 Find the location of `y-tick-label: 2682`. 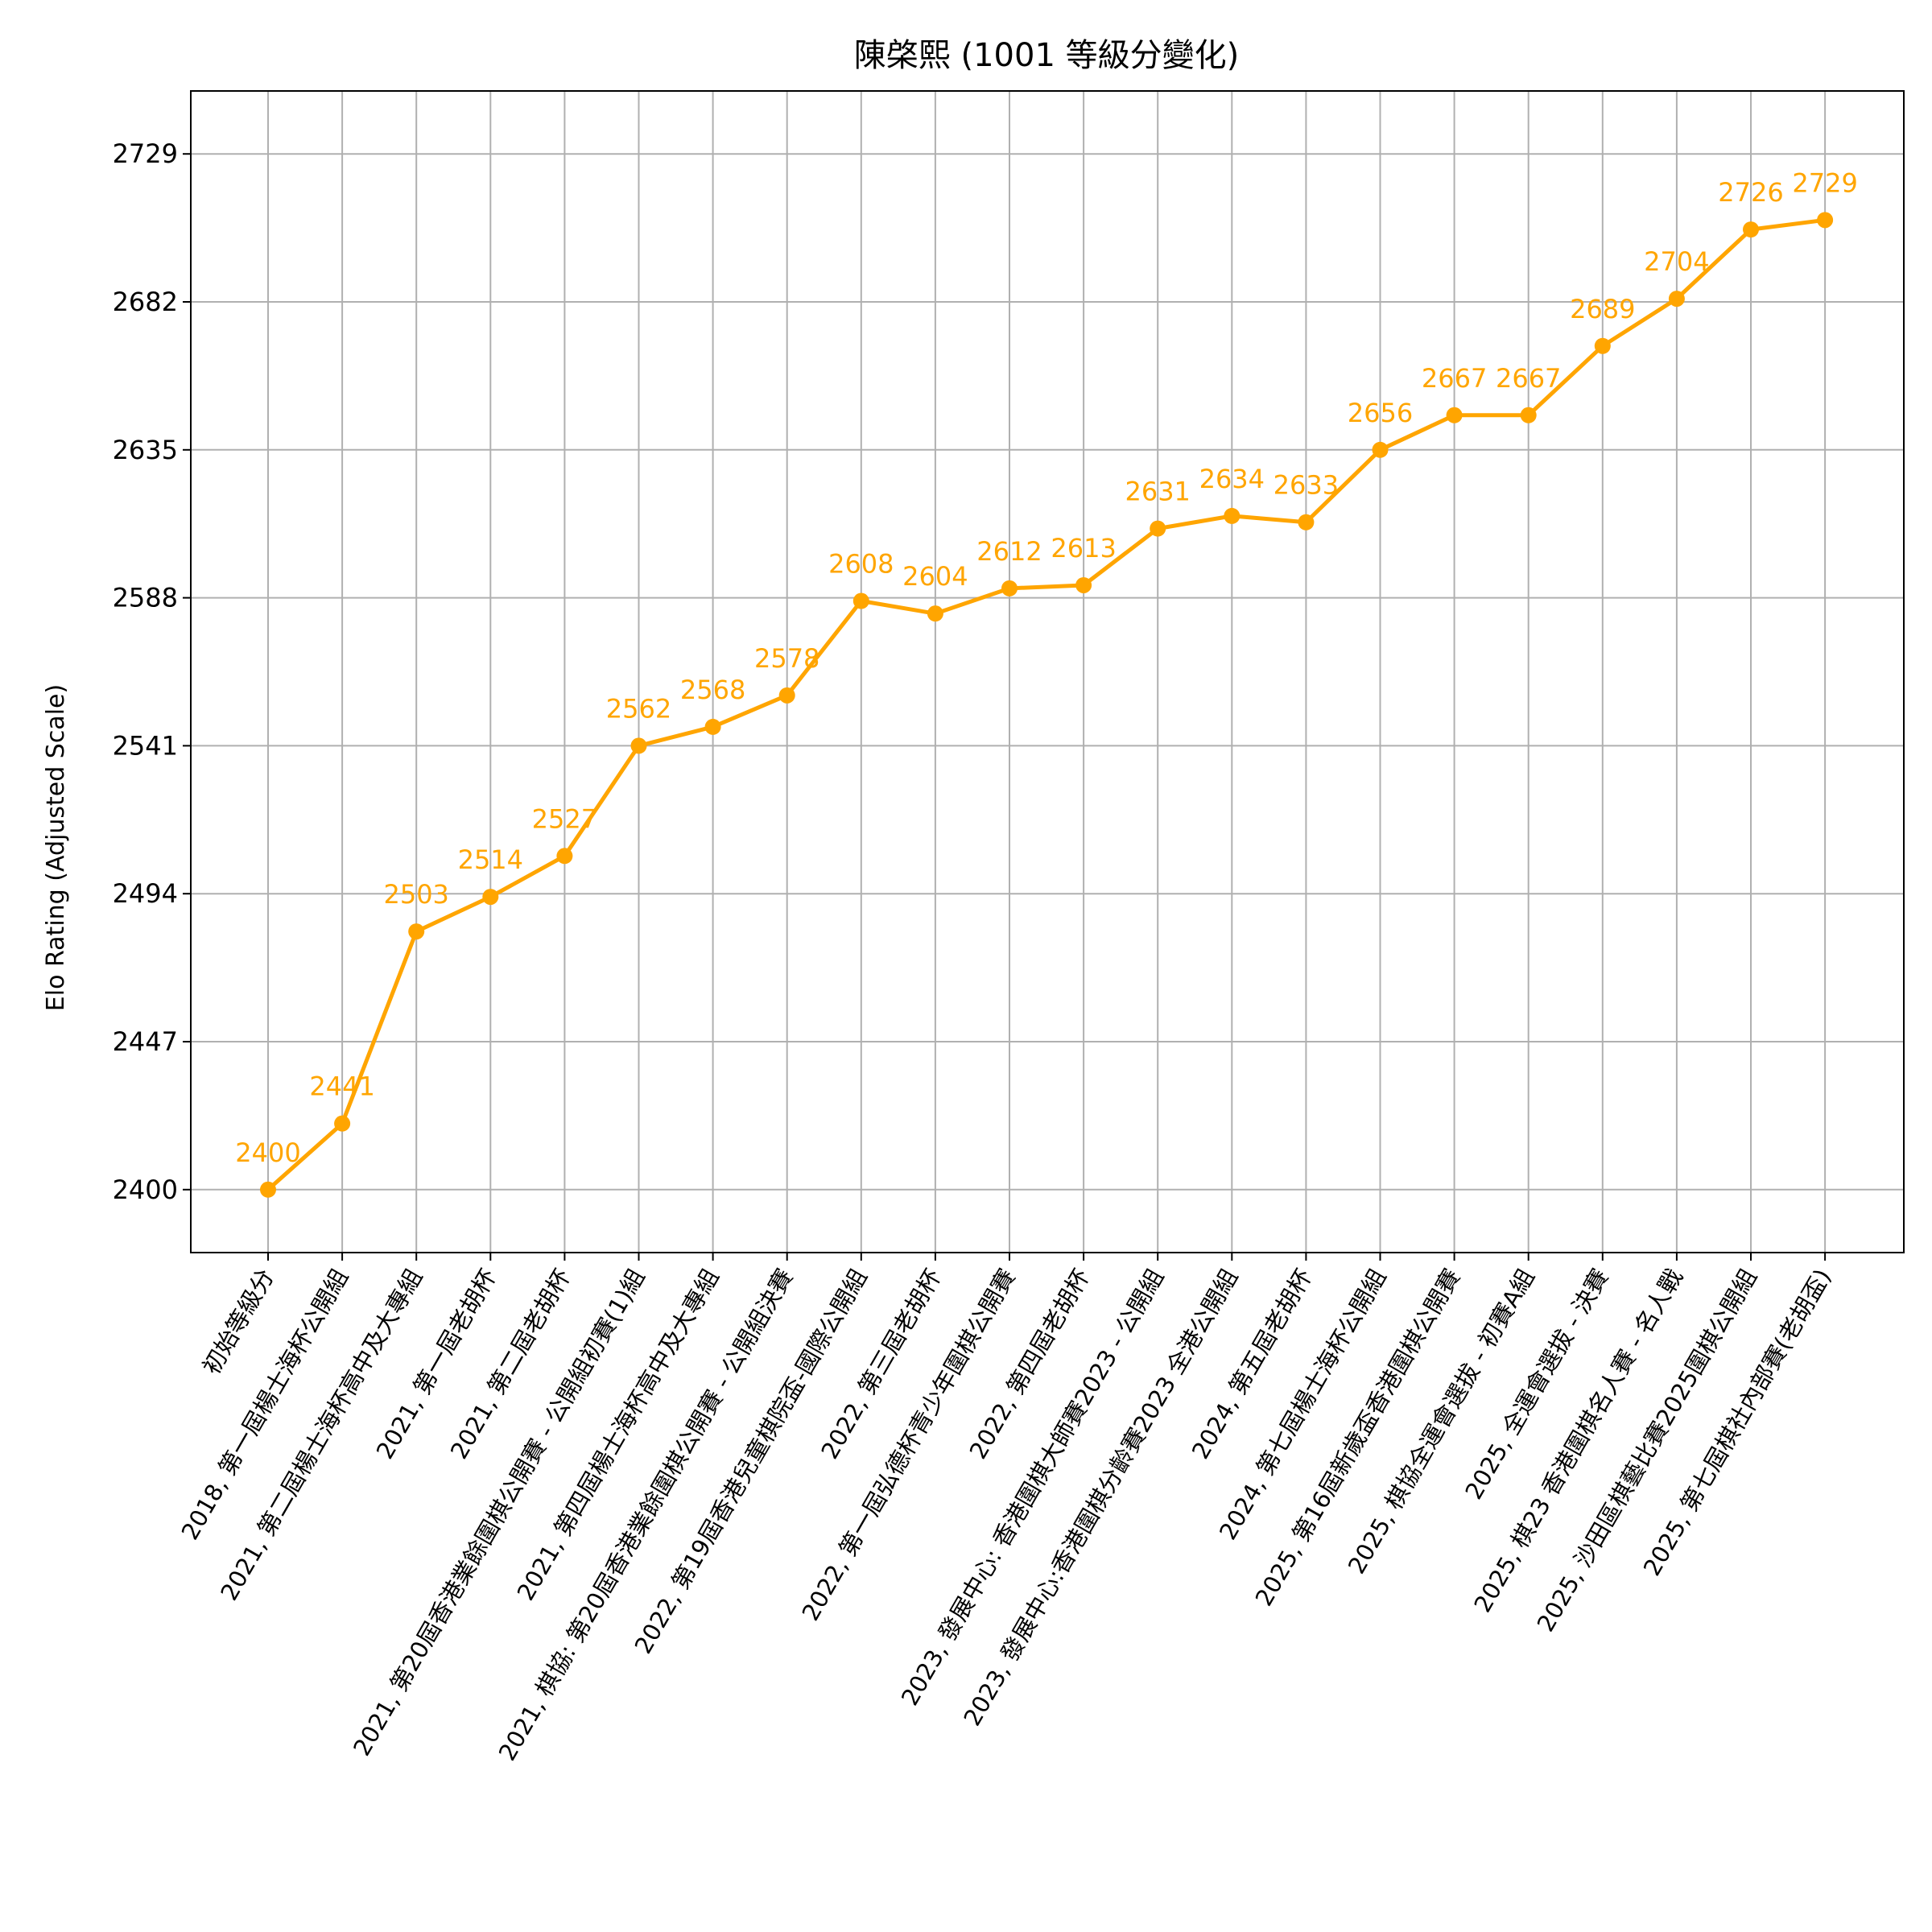

y-tick-label: 2682 is located at coordinates (145, 302).